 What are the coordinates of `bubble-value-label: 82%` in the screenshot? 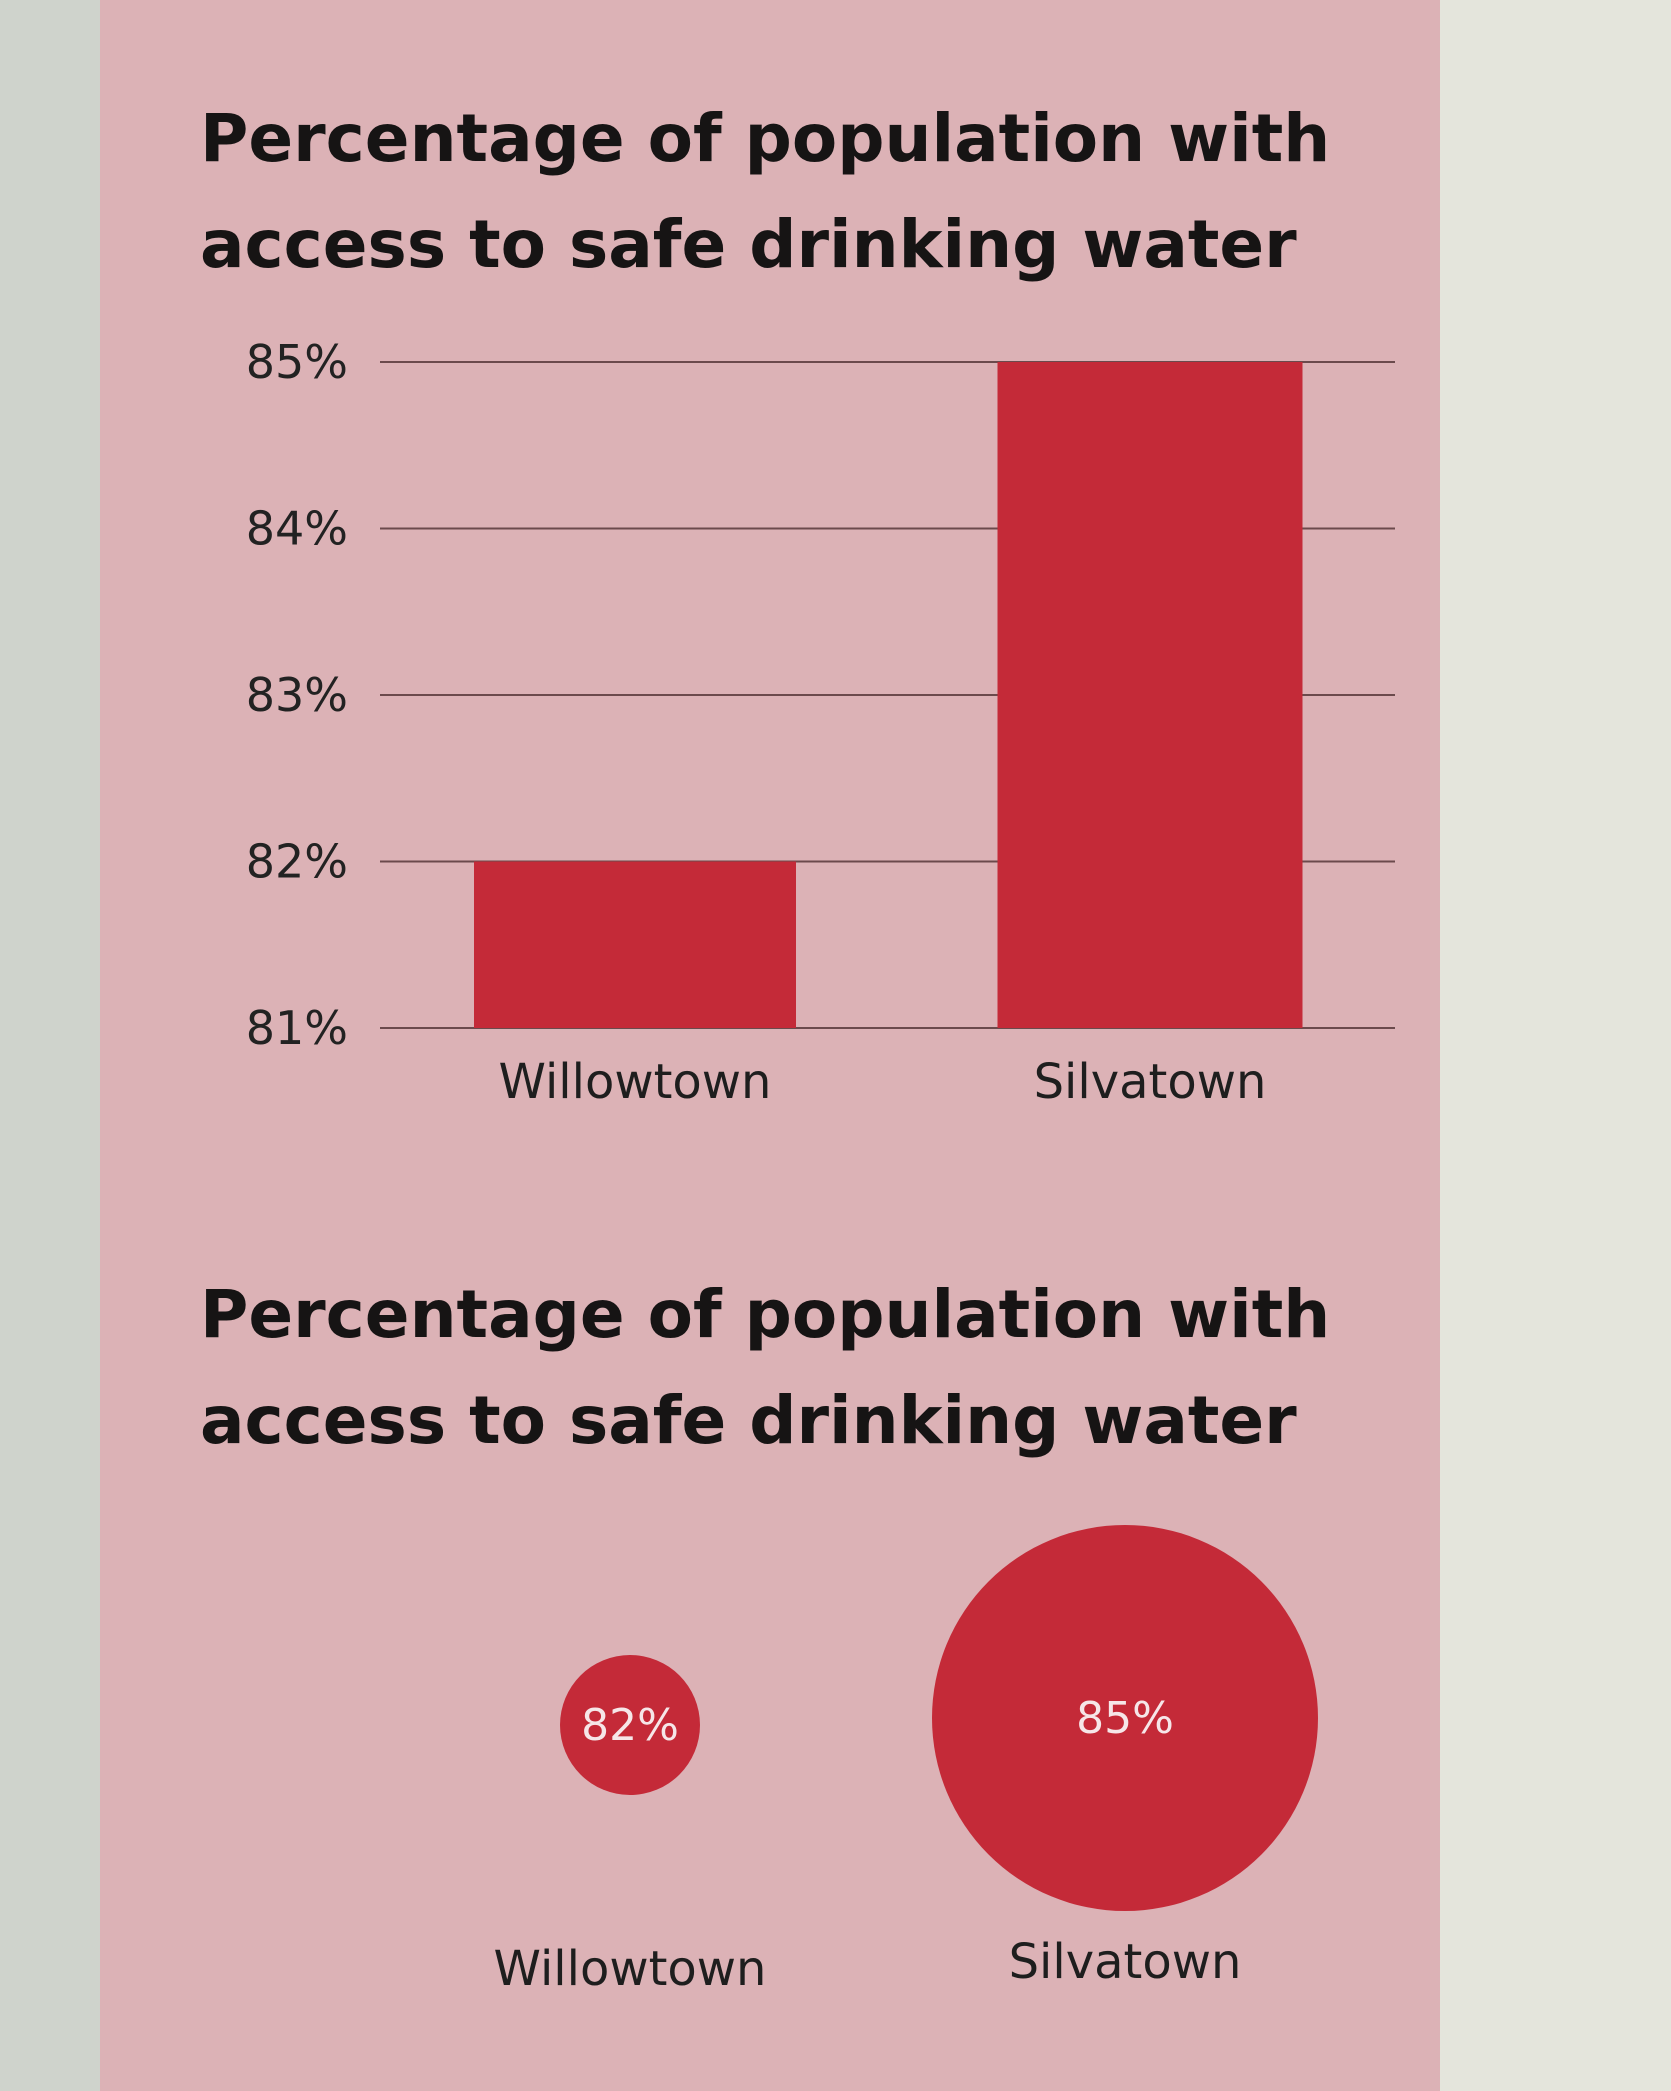 It's located at (630, 1725).